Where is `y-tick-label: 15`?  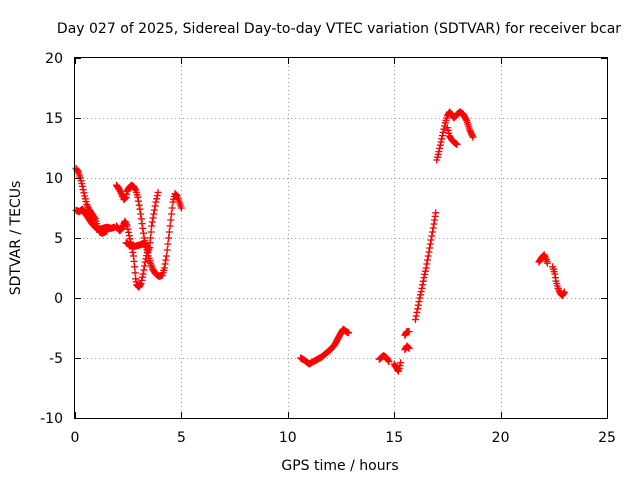
y-tick-label: 15 is located at coordinates (54, 119).